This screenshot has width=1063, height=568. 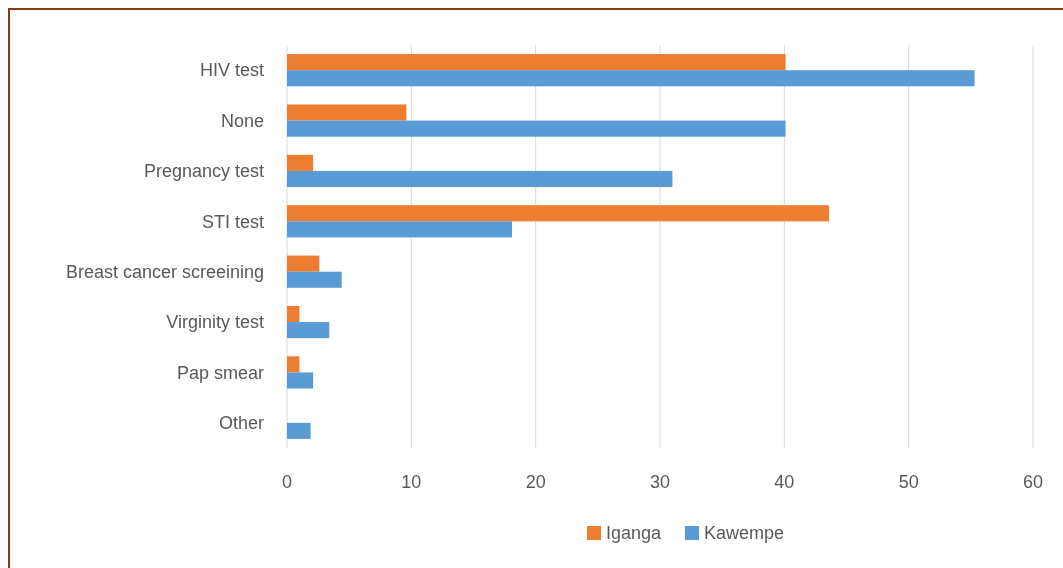 What do you see at coordinates (164, 271) in the screenshot?
I see `y-tick-label: Breast cancer screeining` at bounding box center [164, 271].